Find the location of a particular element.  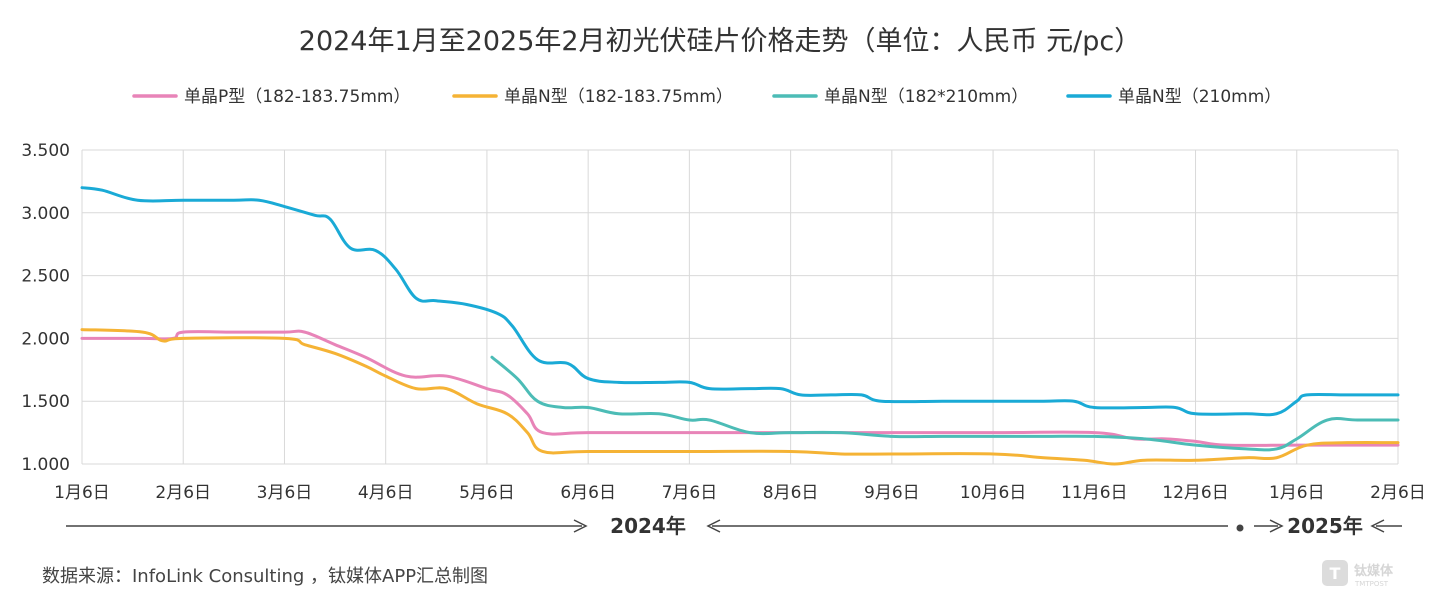

watermark-logo-icon is located at coordinates (1335, 573).